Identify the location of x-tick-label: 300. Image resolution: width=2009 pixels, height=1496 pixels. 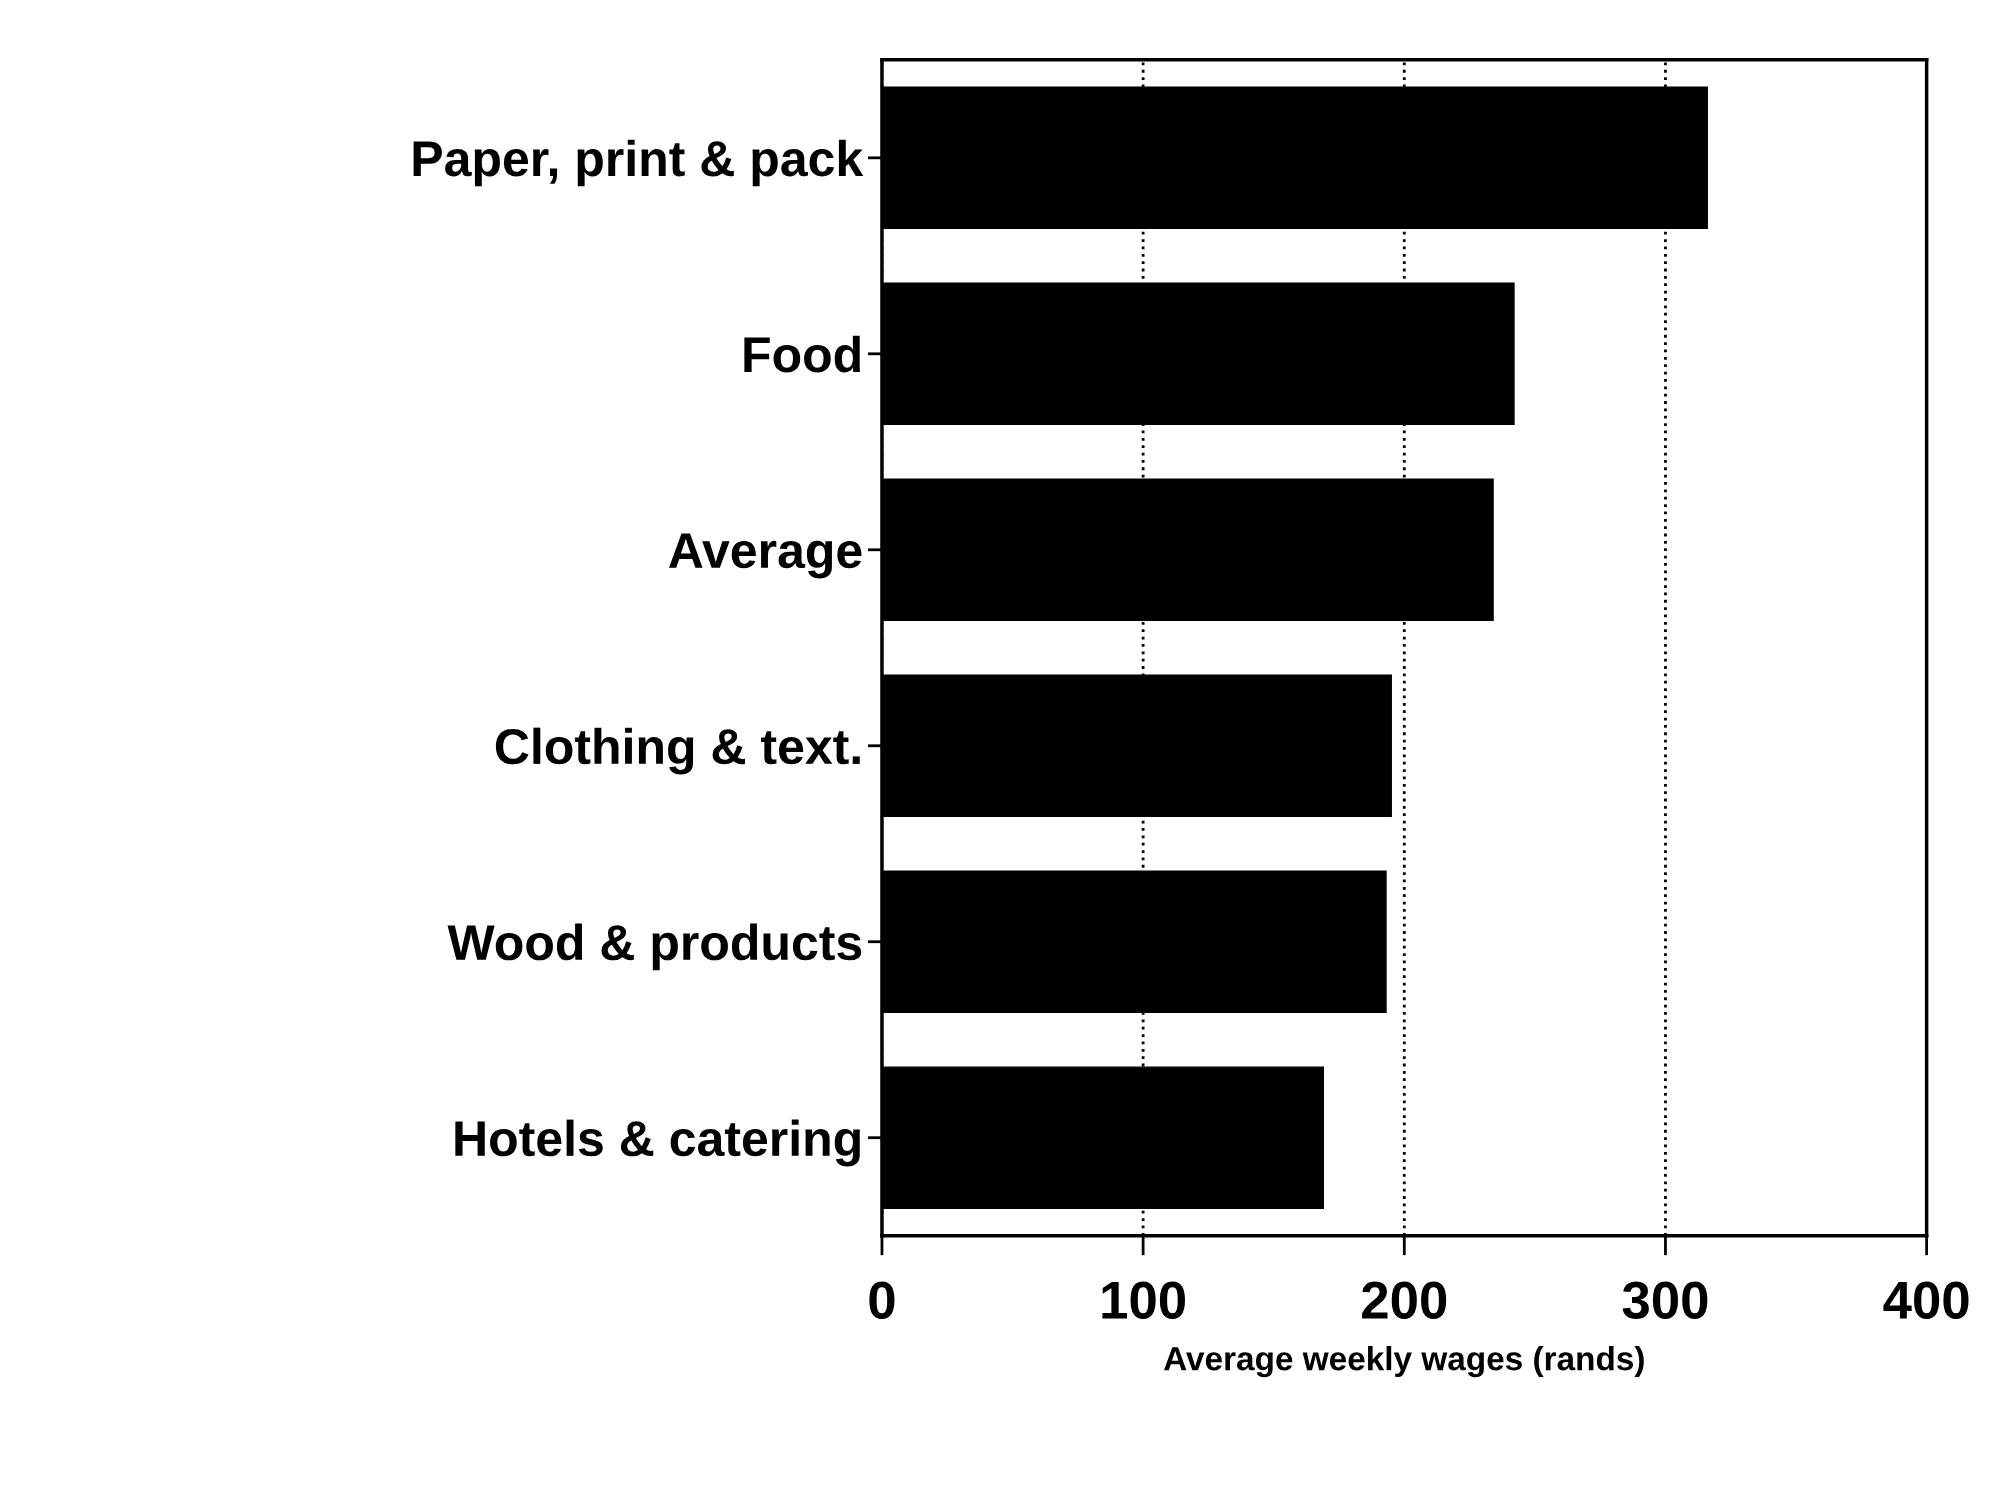
(1665, 1300).